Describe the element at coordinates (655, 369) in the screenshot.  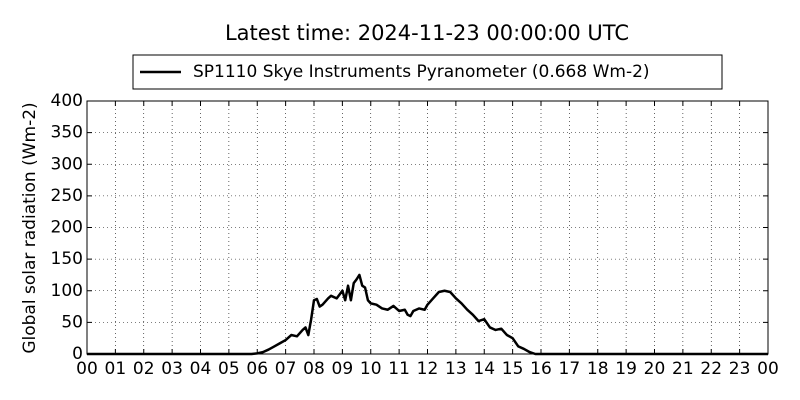
I see `x-tick-label: 20` at that location.